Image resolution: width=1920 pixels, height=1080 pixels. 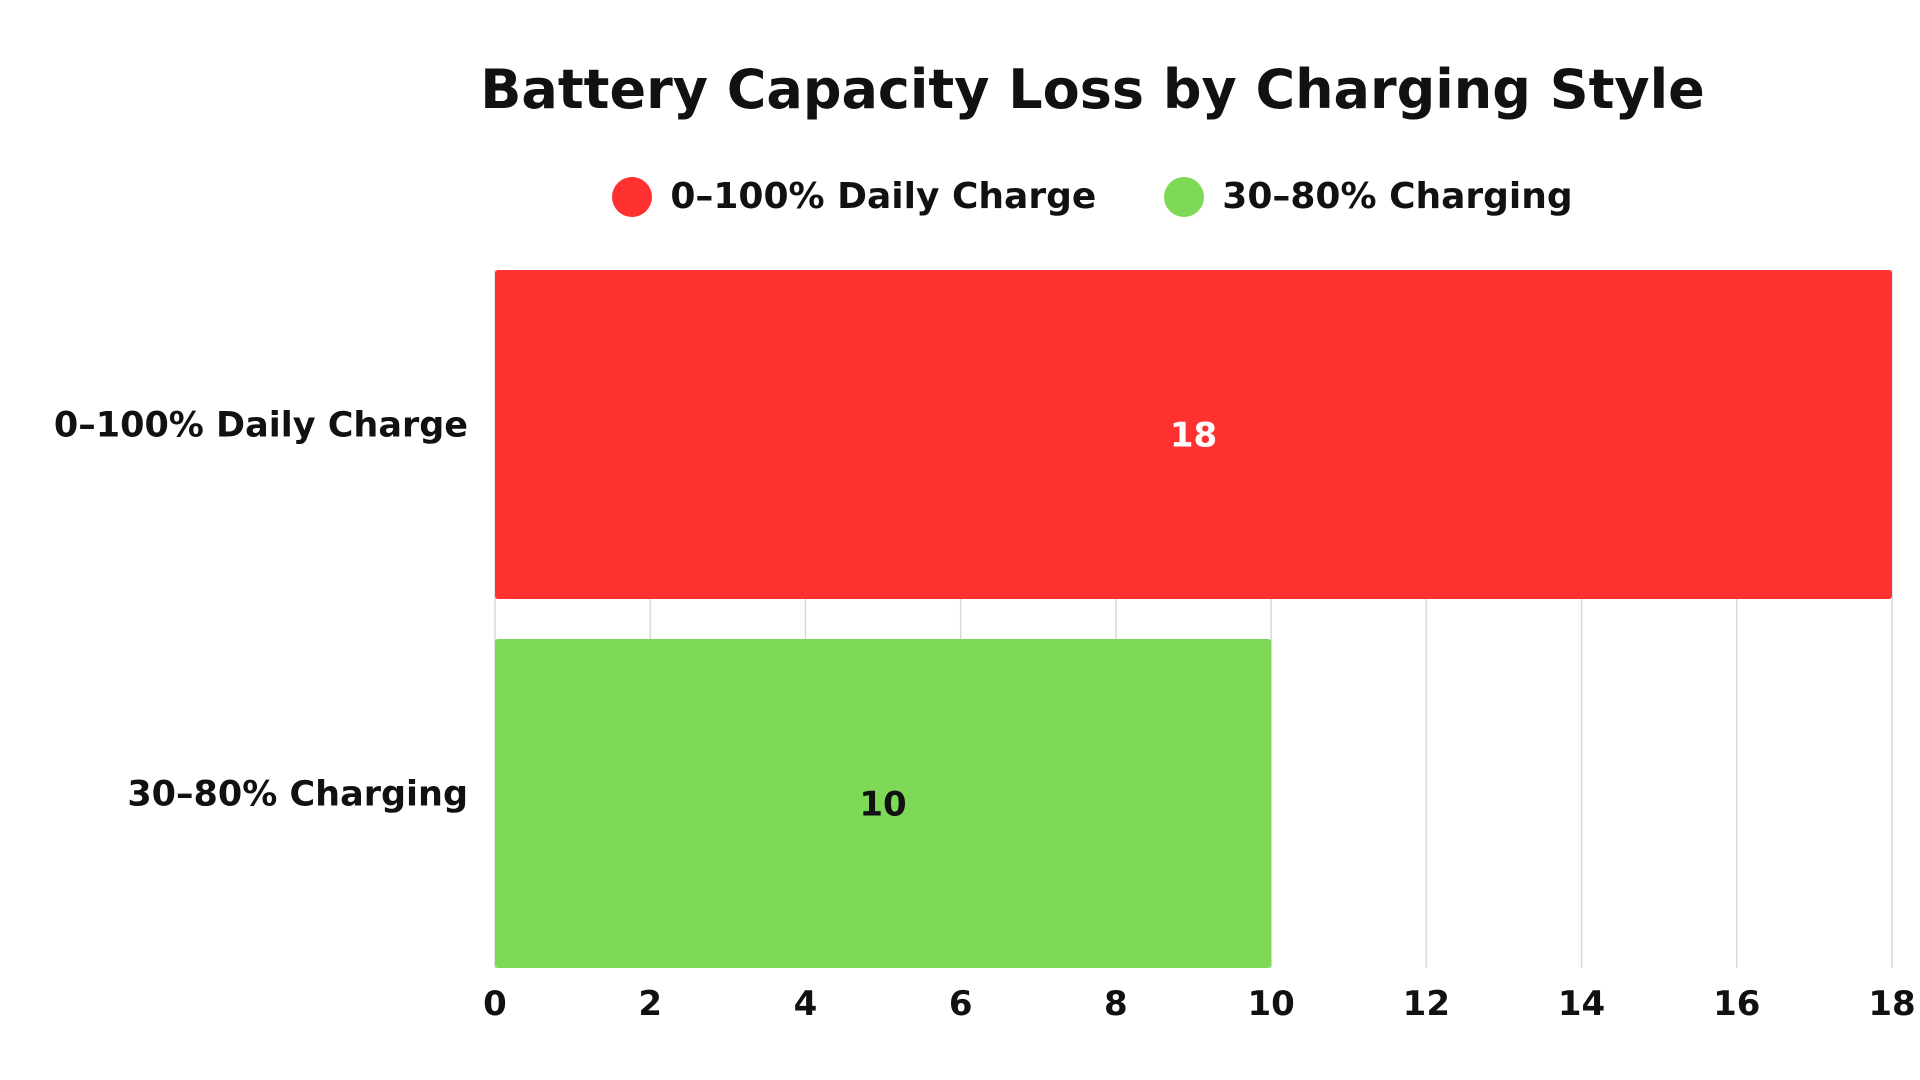 I want to click on x-tick-label-2: 4, so click(x=806, y=1004).